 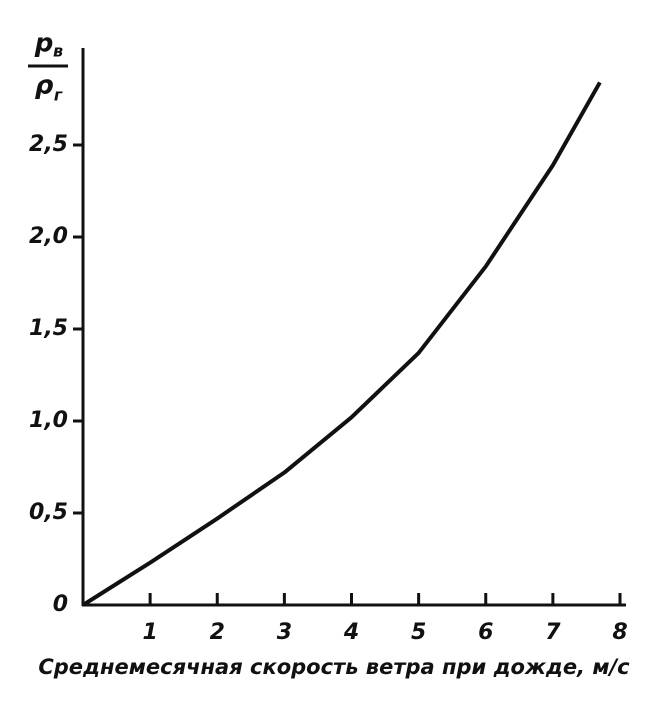 I want to click on y-tick-label: 2,0, so click(x=48, y=236).